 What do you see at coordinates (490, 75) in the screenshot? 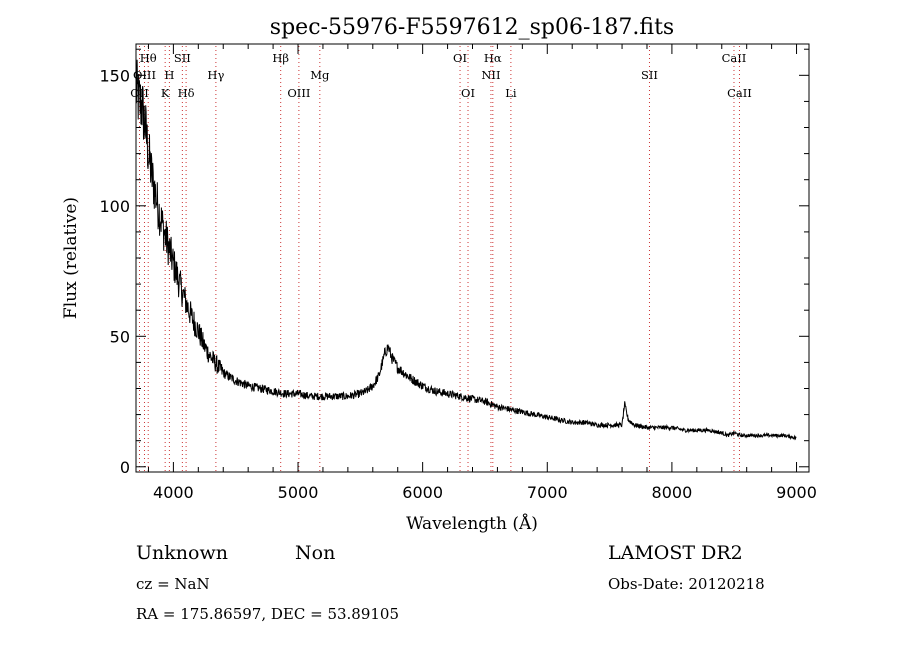
I see `line-marker-label: NII` at bounding box center [490, 75].